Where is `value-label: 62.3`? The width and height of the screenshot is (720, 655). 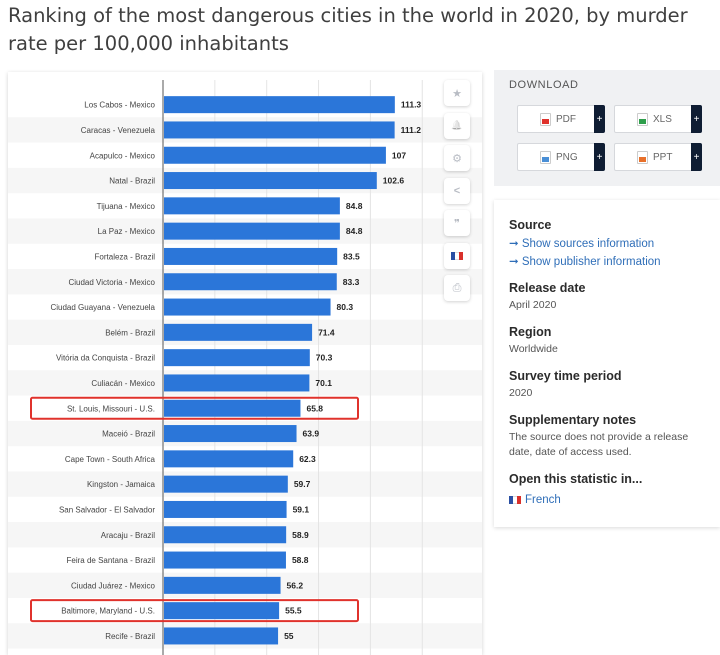
value-label: 62.3 is located at coordinates (307, 459).